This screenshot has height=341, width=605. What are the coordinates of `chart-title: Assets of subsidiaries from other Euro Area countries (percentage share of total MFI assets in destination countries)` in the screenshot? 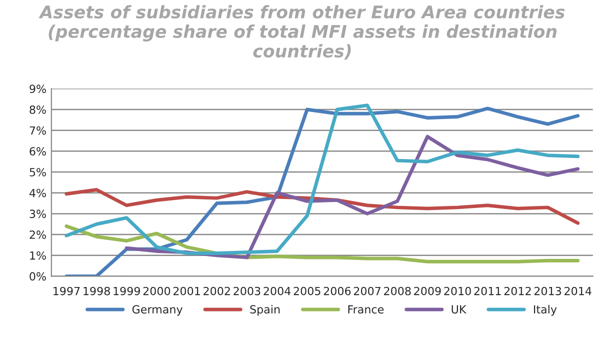 It's located at (301, 32).